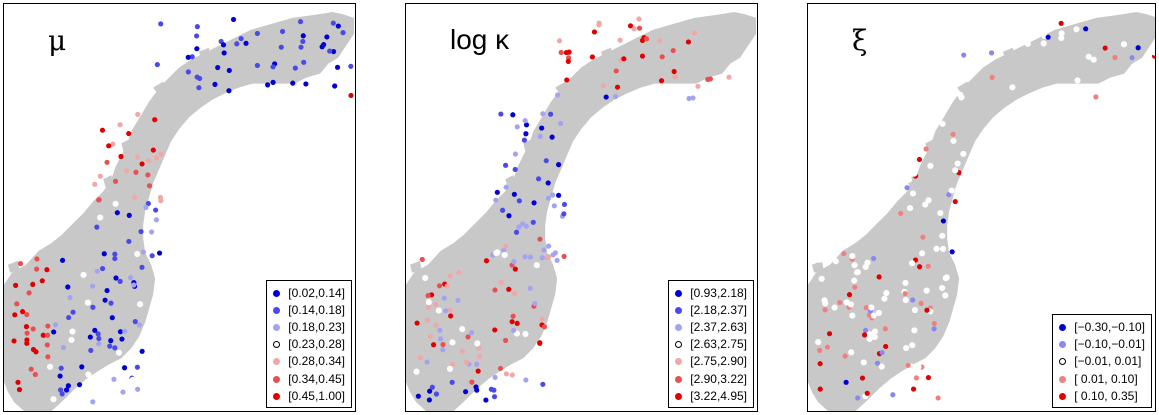 The height and width of the screenshot is (415, 1159). What do you see at coordinates (711, 310) in the screenshot?
I see `legend-entry: [2.18,2.37]` at bounding box center [711, 310].